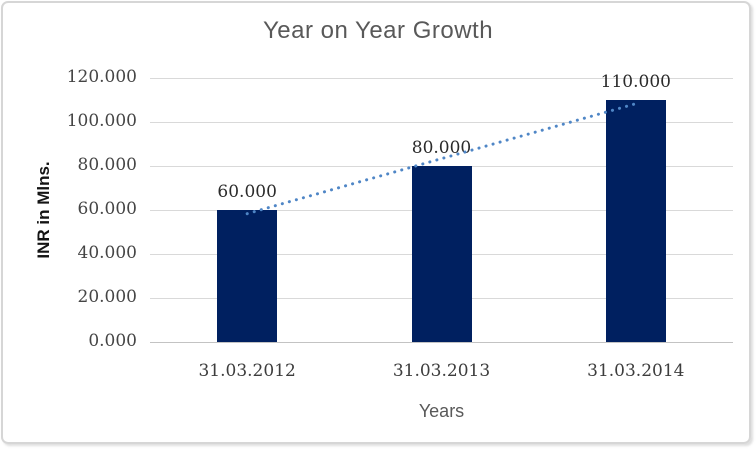 The width and height of the screenshot is (756, 451). I want to click on chart-title: Year on Year Growth, so click(378, 30).